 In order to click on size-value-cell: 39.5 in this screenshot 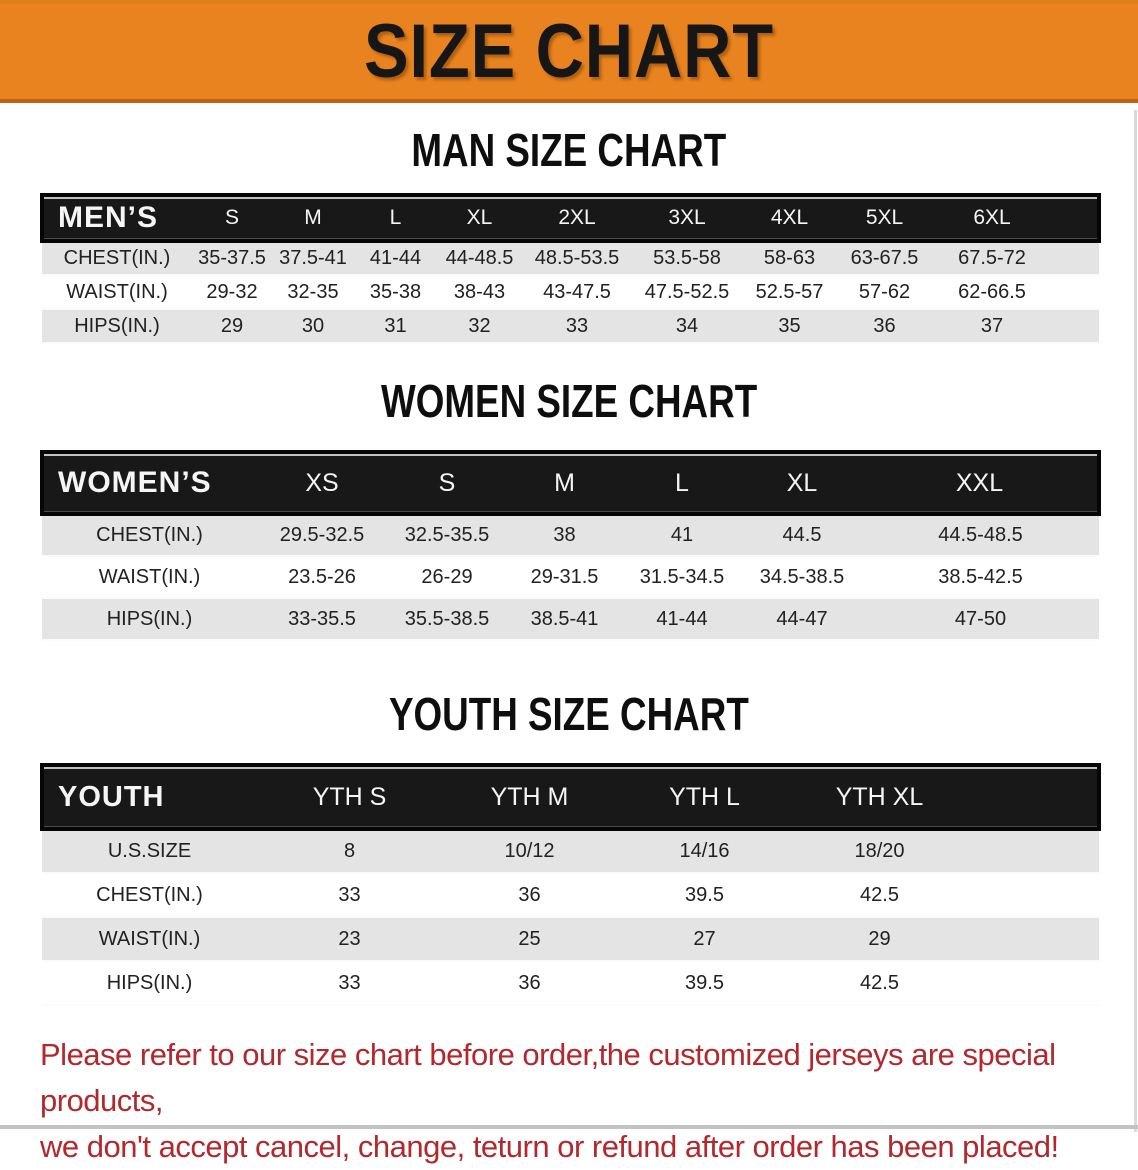, I will do `click(704, 983)`.